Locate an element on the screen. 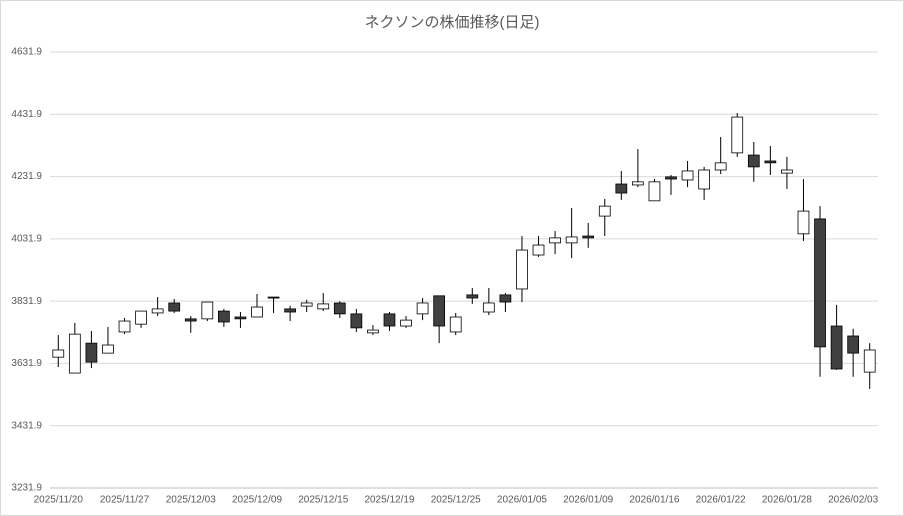 This screenshot has width=904, height=516. x-tick-label: 2025/12/09 is located at coordinates (257, 500).